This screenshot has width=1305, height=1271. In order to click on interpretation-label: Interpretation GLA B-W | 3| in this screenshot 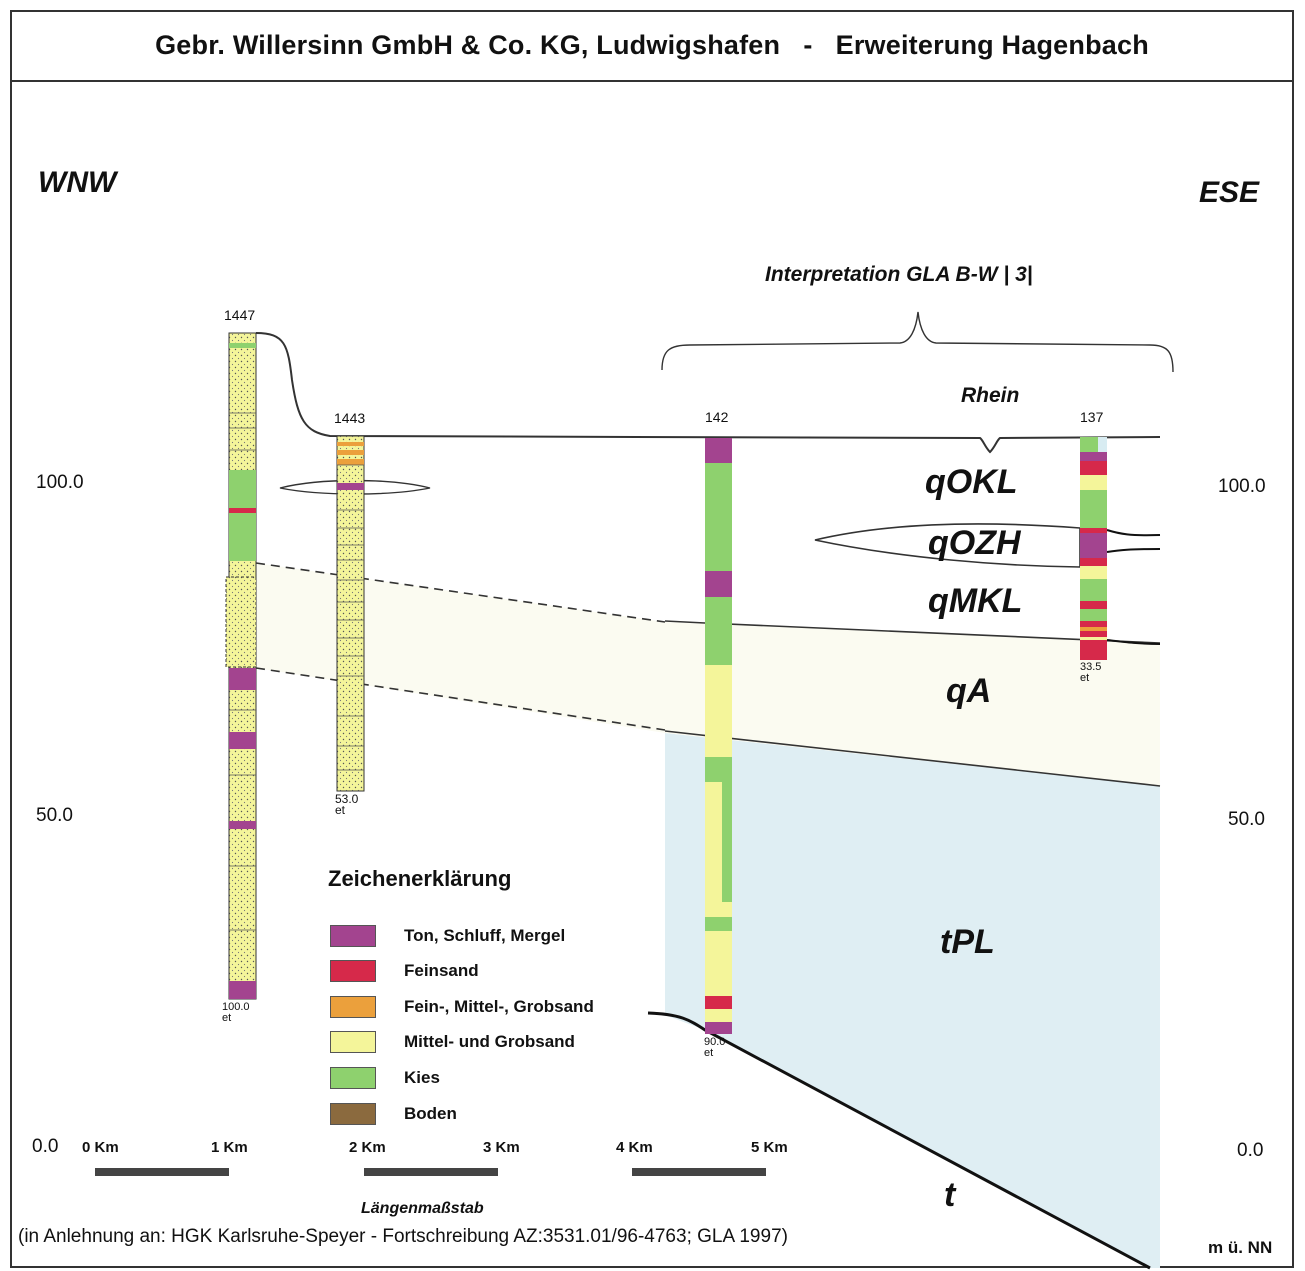, I will do `click(899, 274)`.